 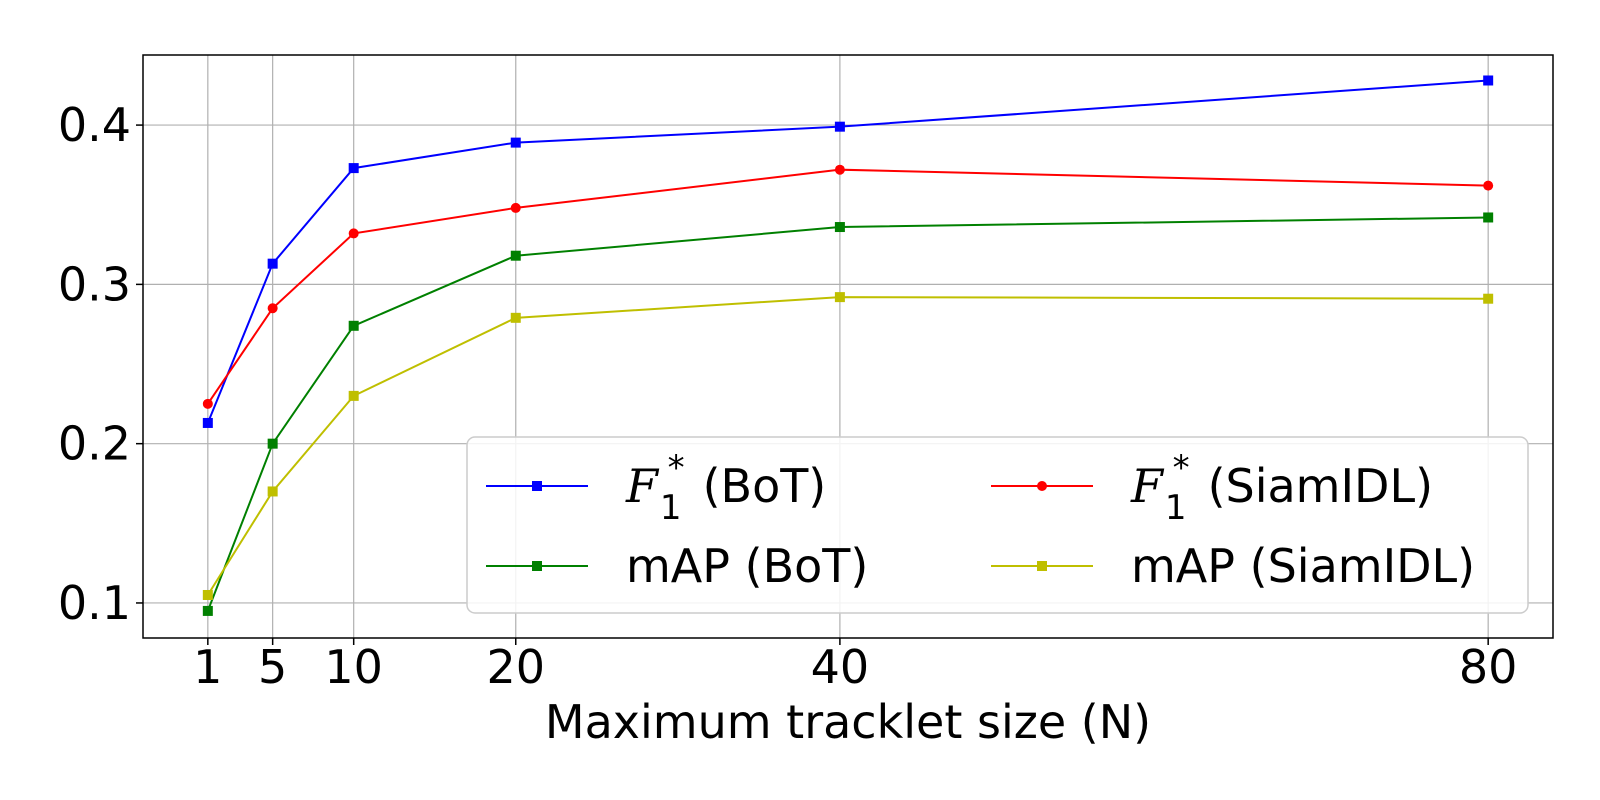 What do you see at coordinates (94, 603) in the screenshot?
I see `y-tick-label: 0.1` at bounding box center [94, 603].